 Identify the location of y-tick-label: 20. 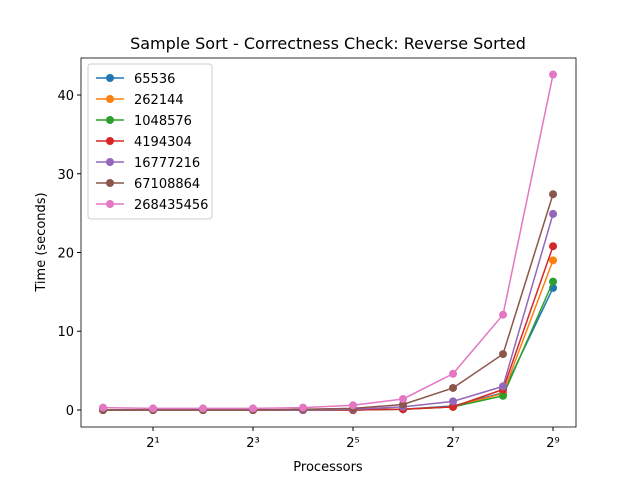
(65, 254).